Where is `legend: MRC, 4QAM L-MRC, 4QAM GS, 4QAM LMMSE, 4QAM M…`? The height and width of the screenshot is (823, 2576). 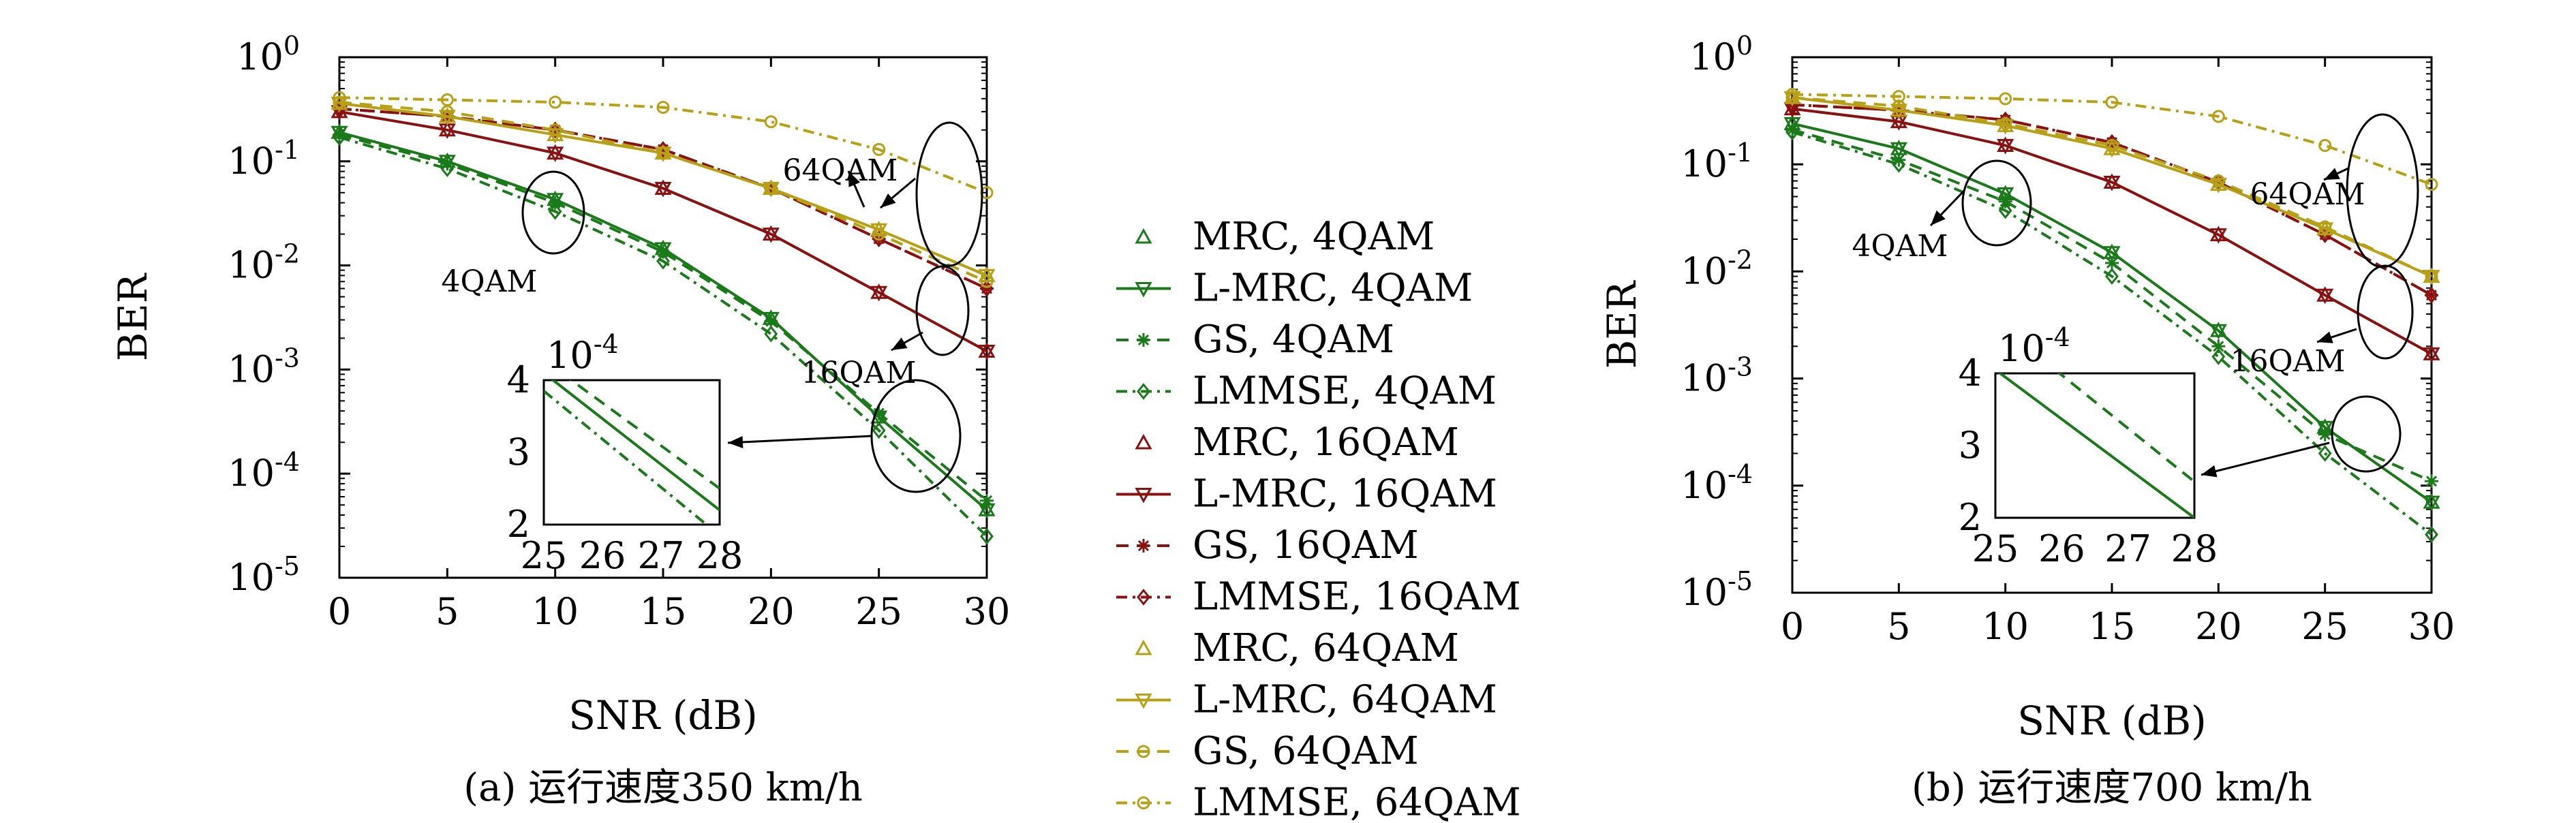 legend: MRC, 4QAM L-MRC, 4QAM GS, 4QAM LMMSE, 4QAM M… is located at coordinates (1318, 519).